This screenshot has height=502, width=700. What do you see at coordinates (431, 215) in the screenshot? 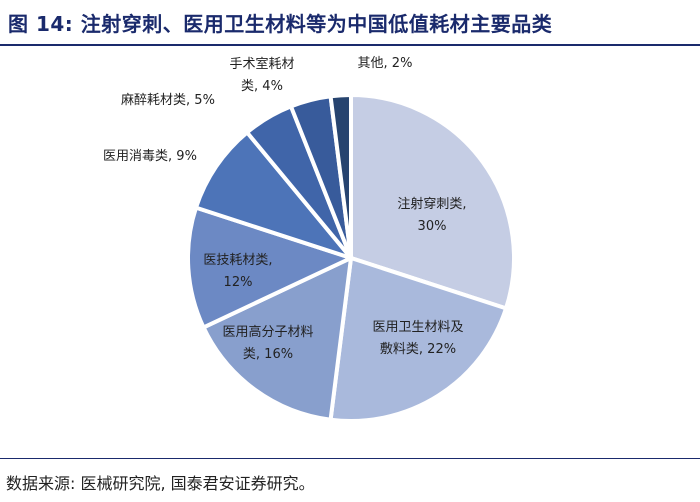
I see `data-label-1: 注射穿刺类, 30%` at bounding box center [431, 215].